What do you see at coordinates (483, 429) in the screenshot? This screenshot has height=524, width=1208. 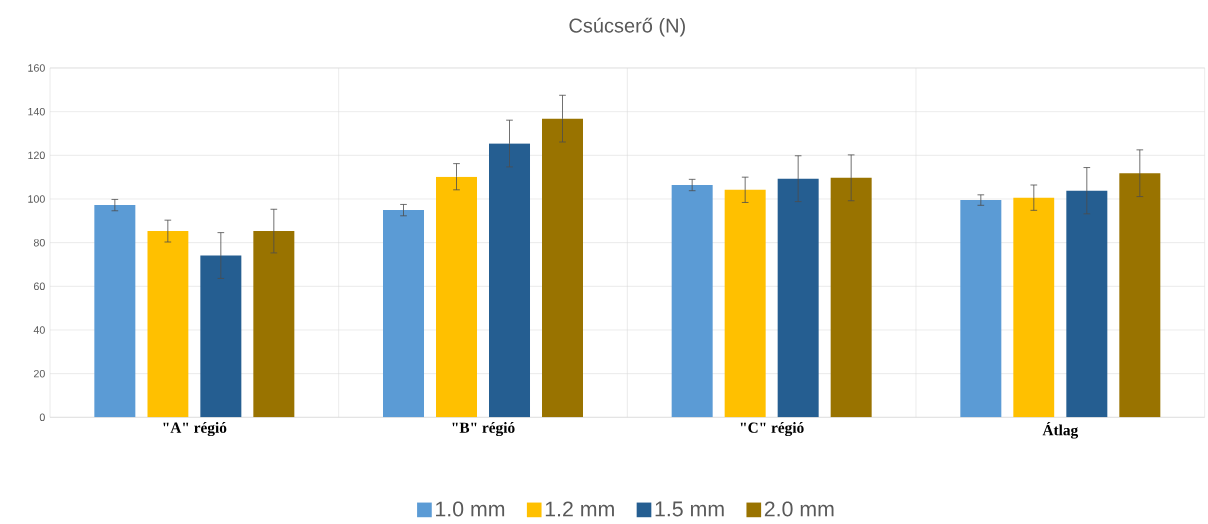 I see `x-tick-label: "B" régió` at bounding box center [483, 429].